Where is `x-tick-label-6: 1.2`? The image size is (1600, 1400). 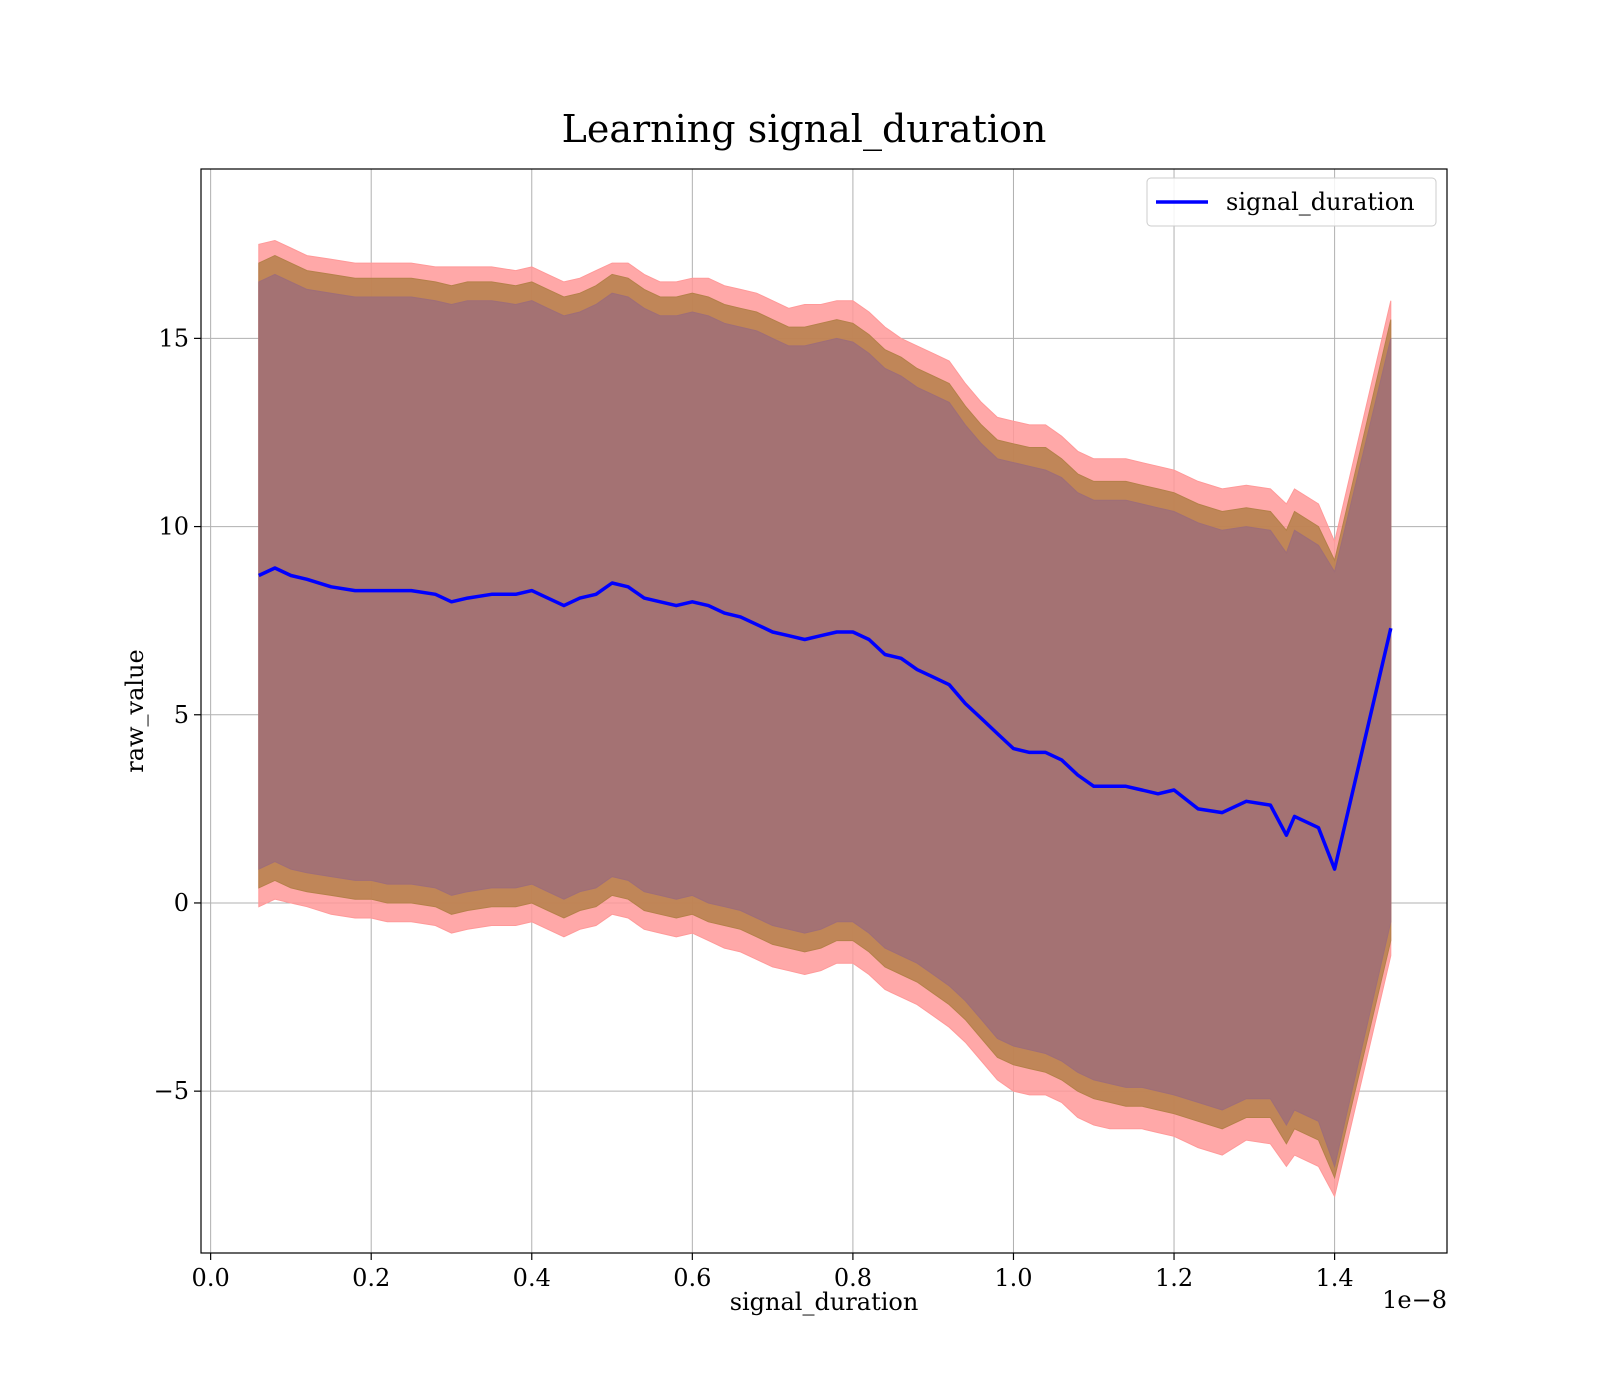 x-tick-label-6: 1.2 is located at coordinates (1174, 1278).